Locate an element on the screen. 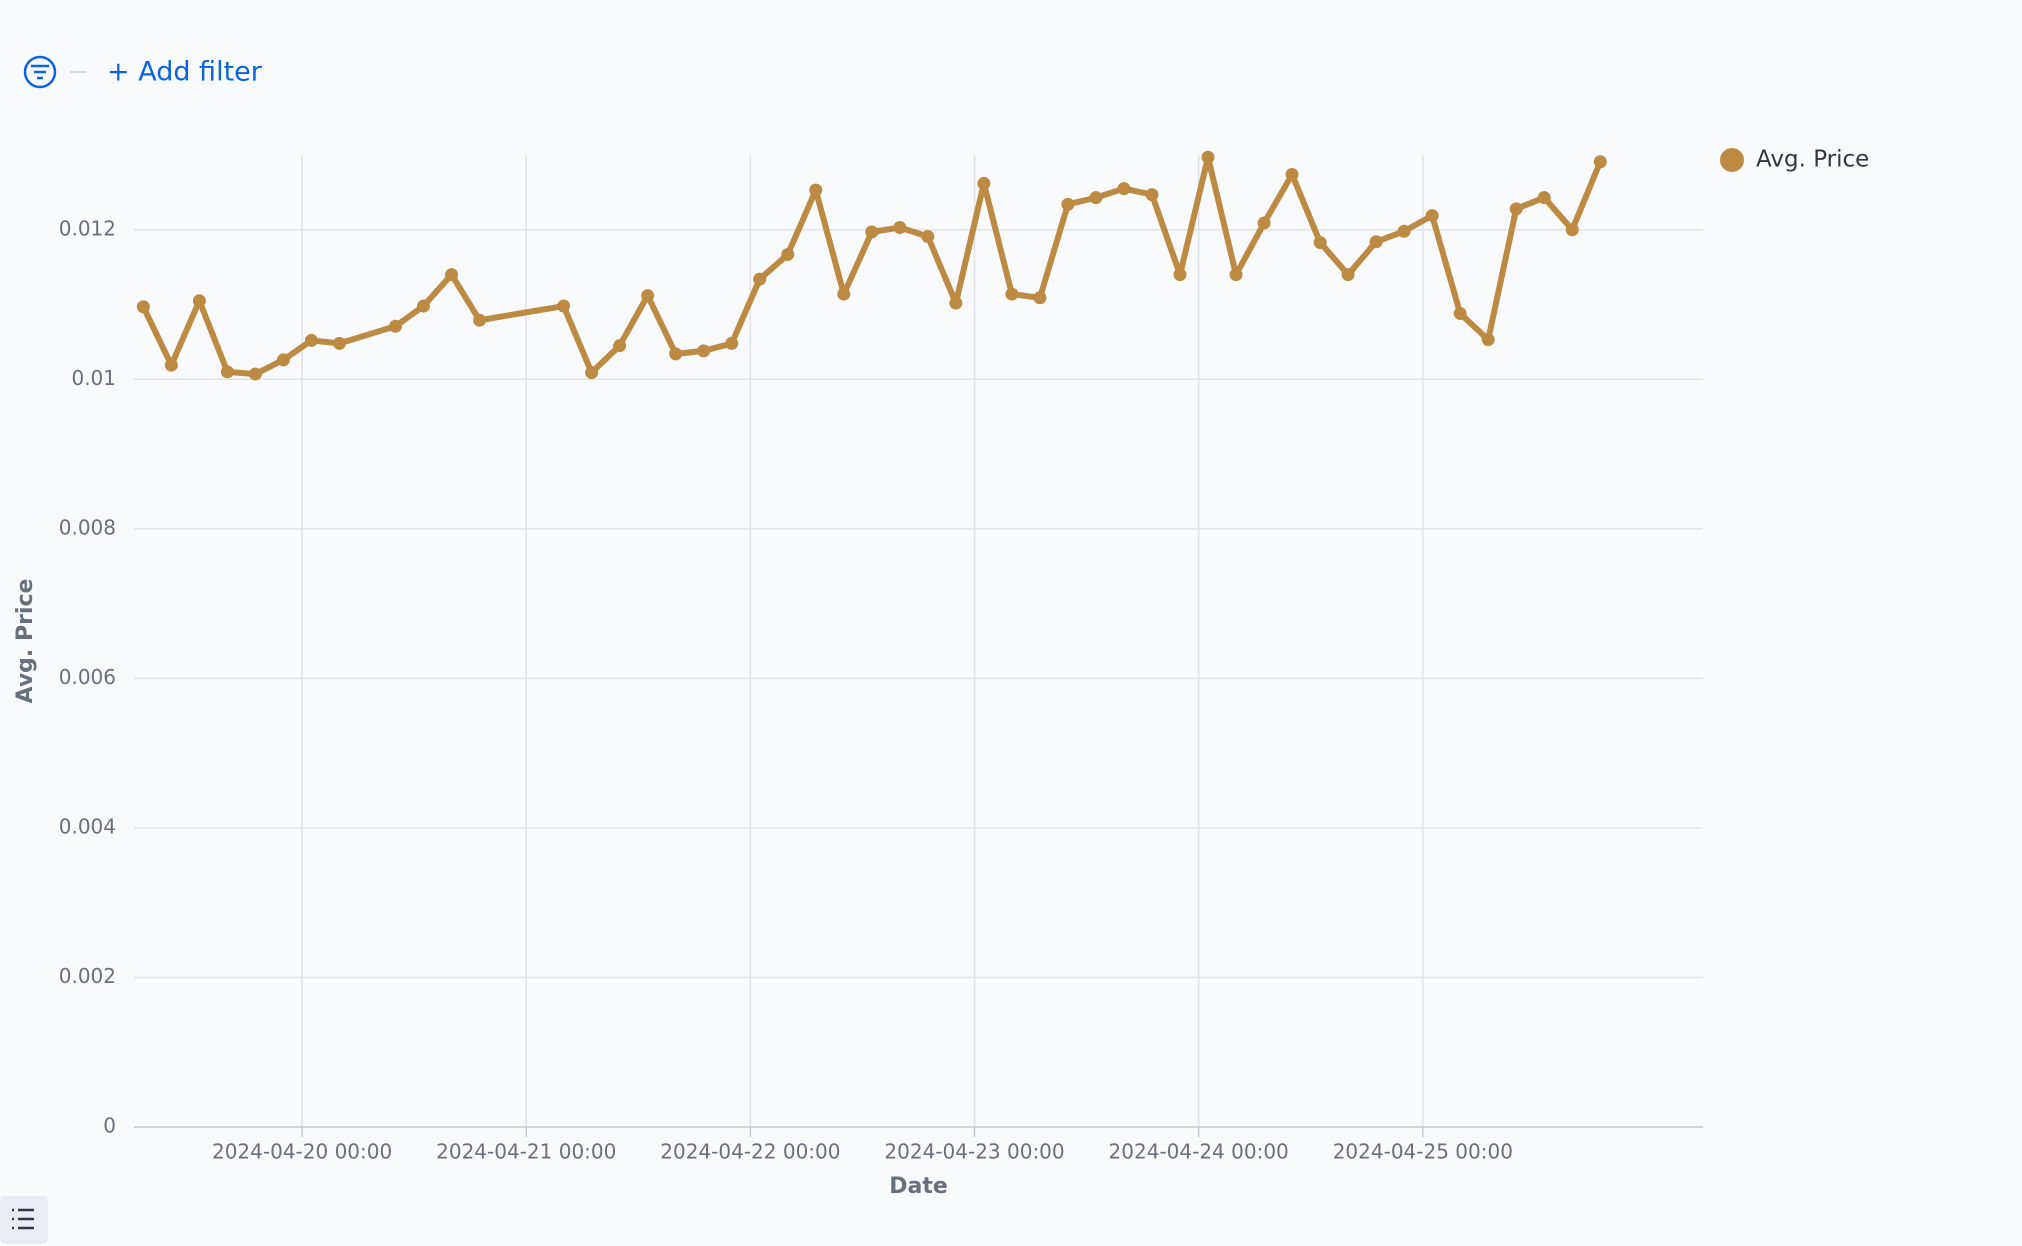 The height and width of the screenshot is (1246, 2022). x-tick-label: 2024-04-20 00:00 is located at coordinates (302, 1152).